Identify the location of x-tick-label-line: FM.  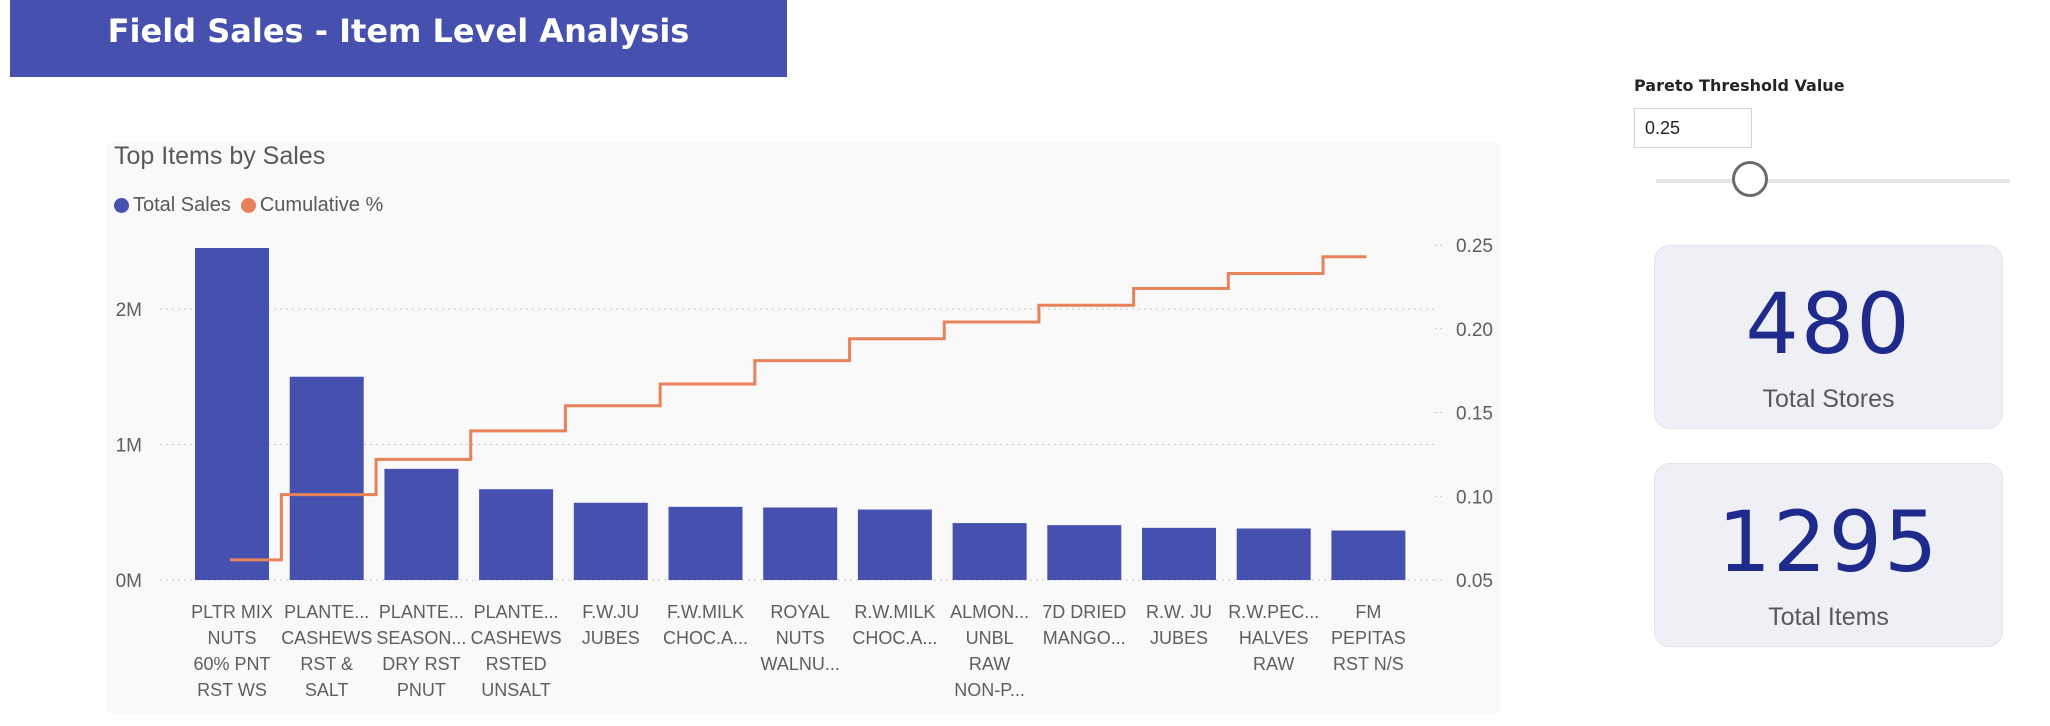
(1368, 612).